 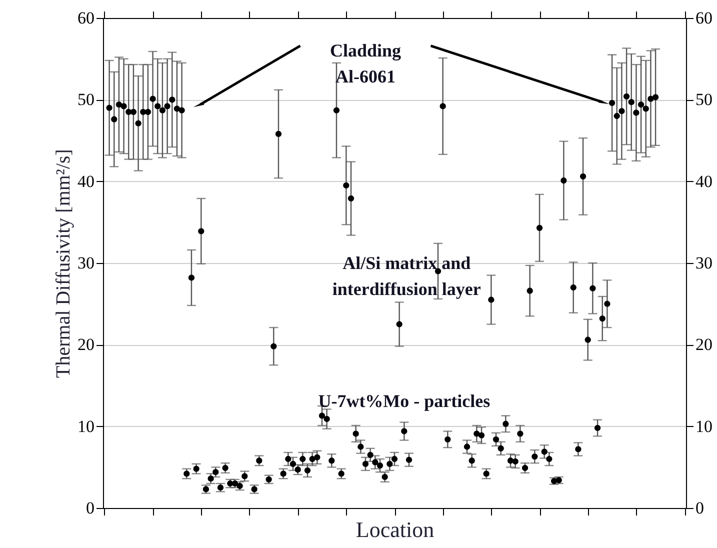 I want to click on y2-tick-label: 60, so click(x=704, y=18).